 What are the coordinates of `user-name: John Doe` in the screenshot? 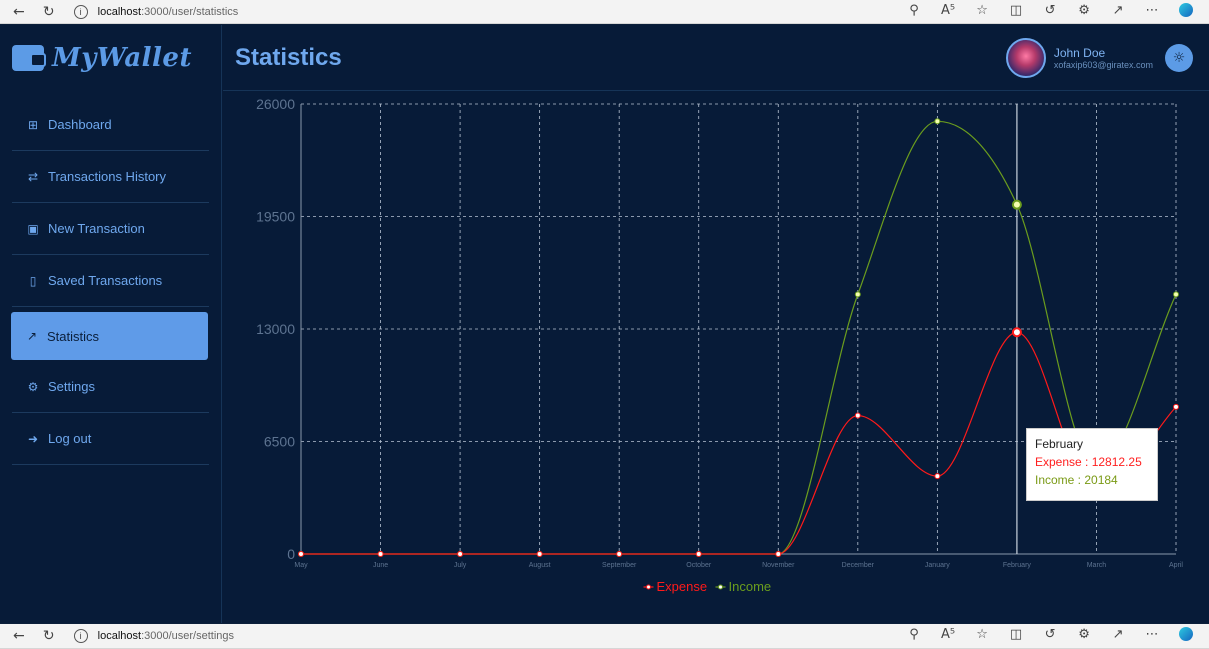 It's located at (1079, 52).